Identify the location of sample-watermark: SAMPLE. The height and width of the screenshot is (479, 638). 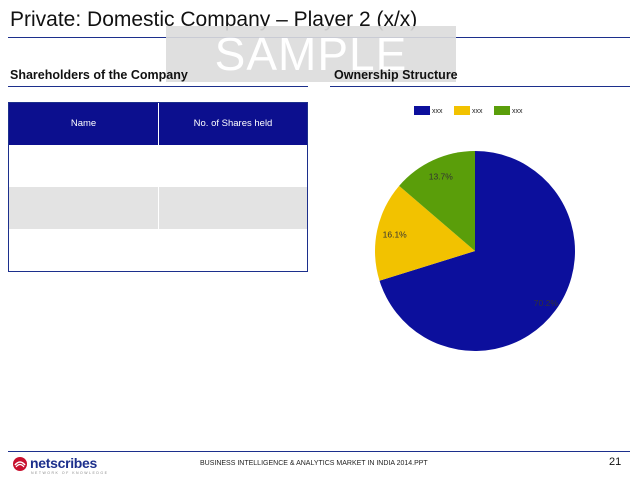
(311, 54).